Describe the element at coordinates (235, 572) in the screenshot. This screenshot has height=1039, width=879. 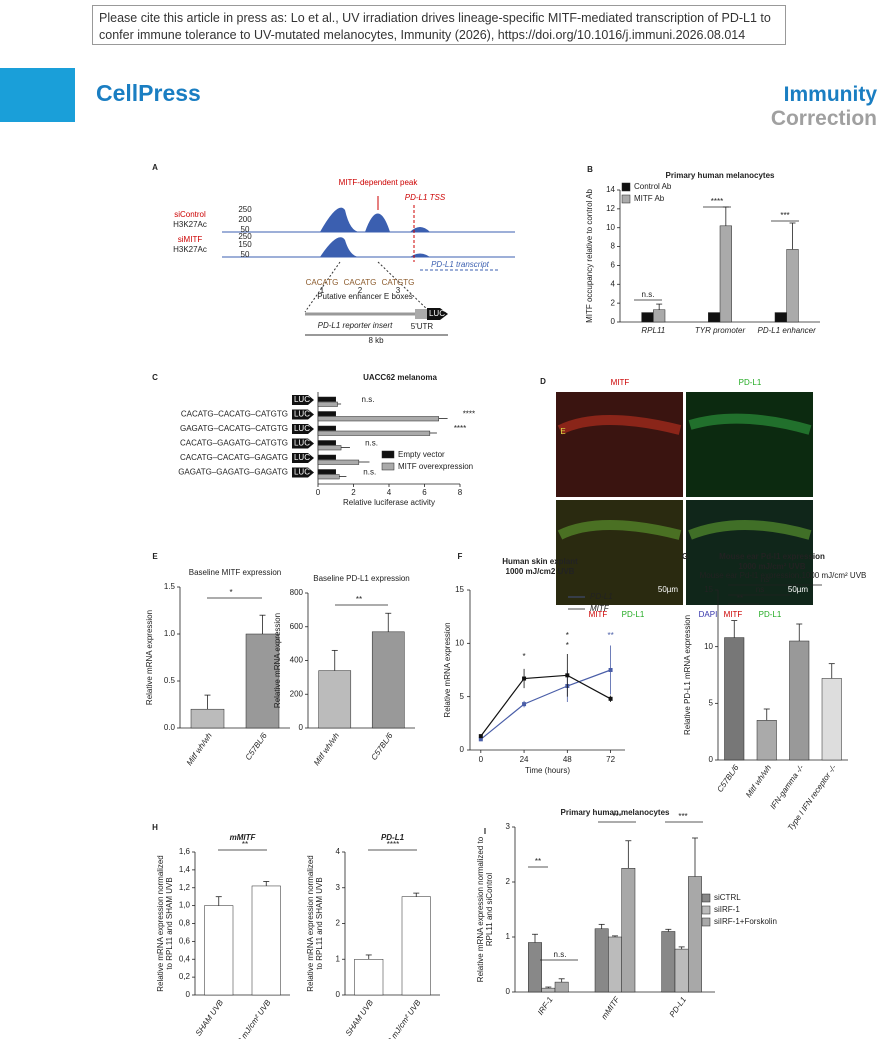
I see `chart-title: Baseline MITF expression` at that location.